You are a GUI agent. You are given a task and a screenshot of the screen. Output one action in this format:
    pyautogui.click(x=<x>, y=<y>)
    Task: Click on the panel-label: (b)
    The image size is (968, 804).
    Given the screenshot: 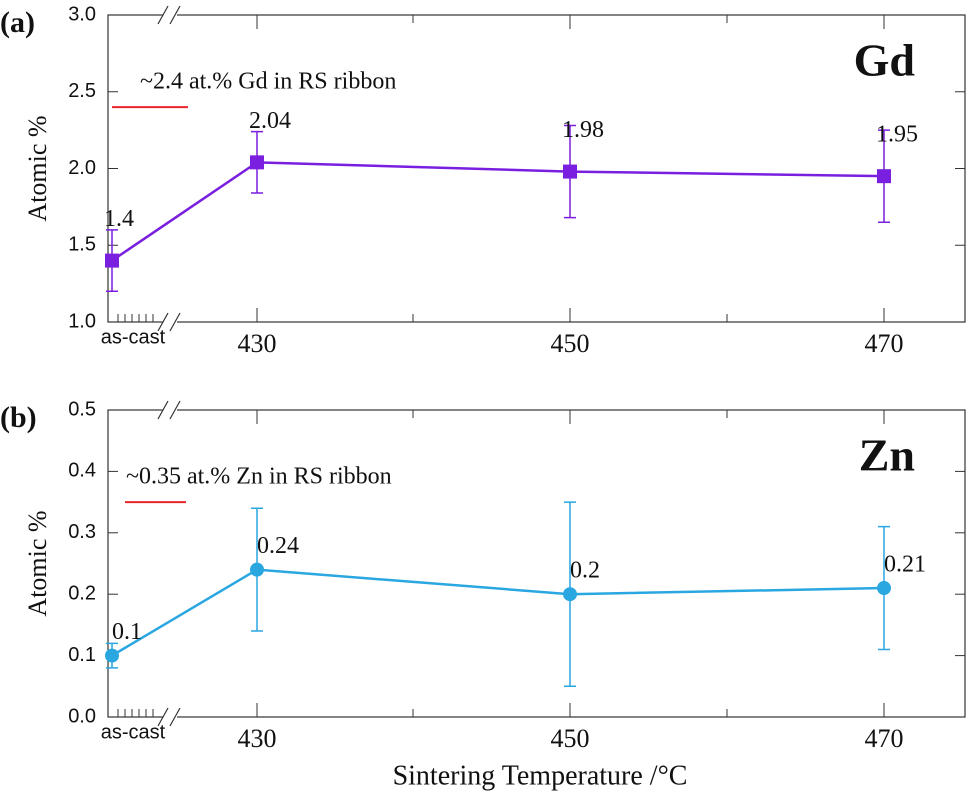 What is the action you would take?
    pyautogui.click(x=18, y=417)
    